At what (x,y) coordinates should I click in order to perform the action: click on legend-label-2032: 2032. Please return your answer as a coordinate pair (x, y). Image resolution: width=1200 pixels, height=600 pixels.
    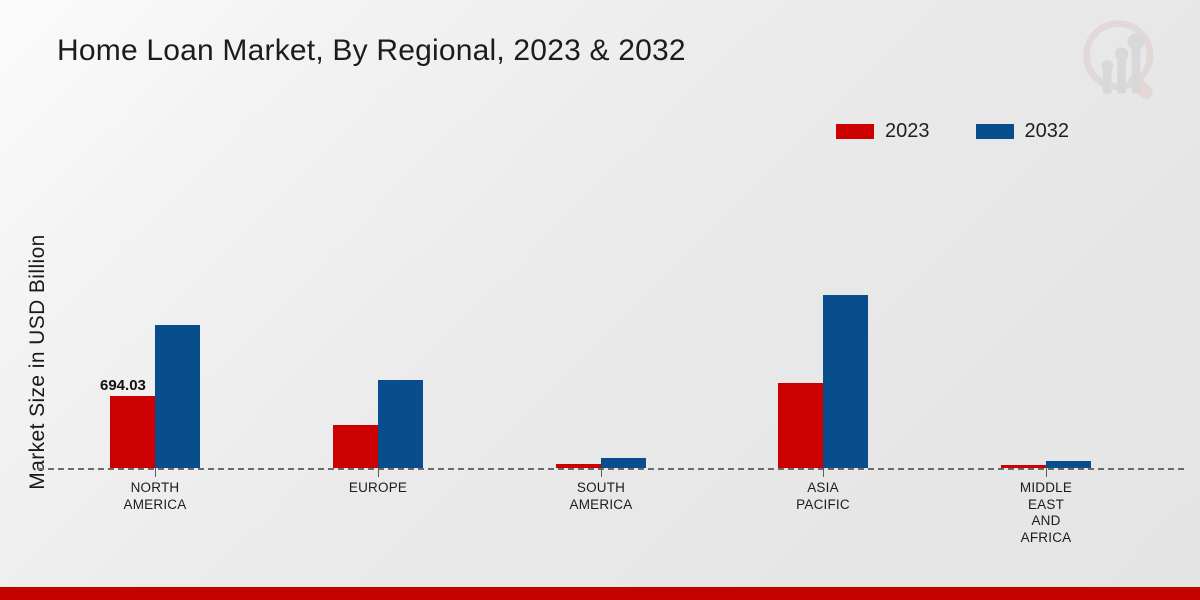
    Looking at the image, I should click on (1047, 131).